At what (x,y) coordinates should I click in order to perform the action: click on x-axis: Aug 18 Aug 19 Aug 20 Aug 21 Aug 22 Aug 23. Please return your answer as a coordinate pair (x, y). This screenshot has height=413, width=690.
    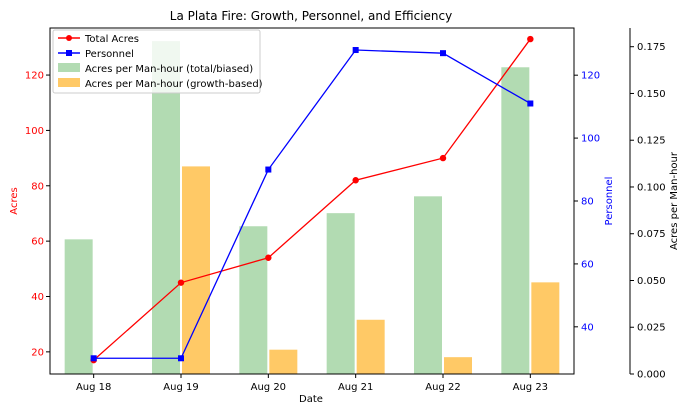
    Looking at the image, I should click on (312, 383).